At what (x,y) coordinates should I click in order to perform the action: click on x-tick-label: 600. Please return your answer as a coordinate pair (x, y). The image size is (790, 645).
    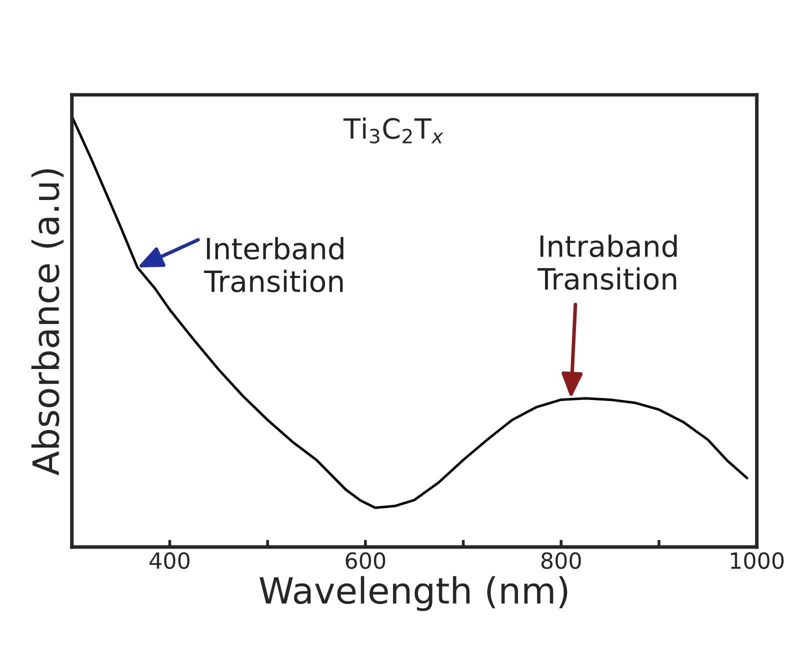
    Looking at the image, I should click on (366, 561).